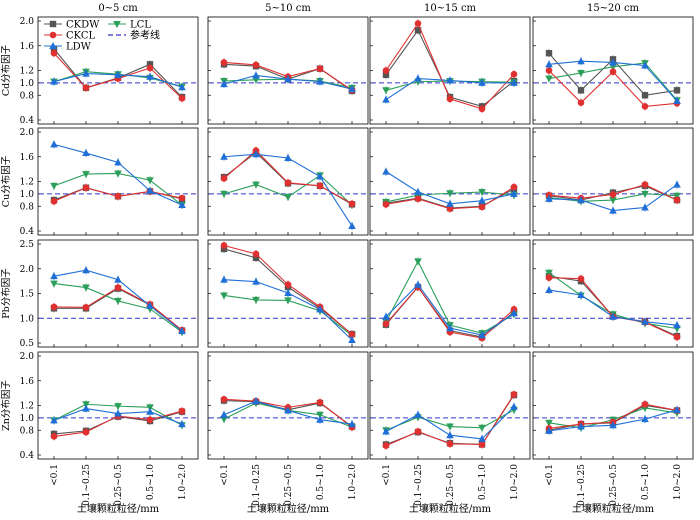 The image size is (700, 520). What do you see at coordinates (140, 25) in the screenshot?
I see `legend-label: LCL` at bounding box center [140, 25].